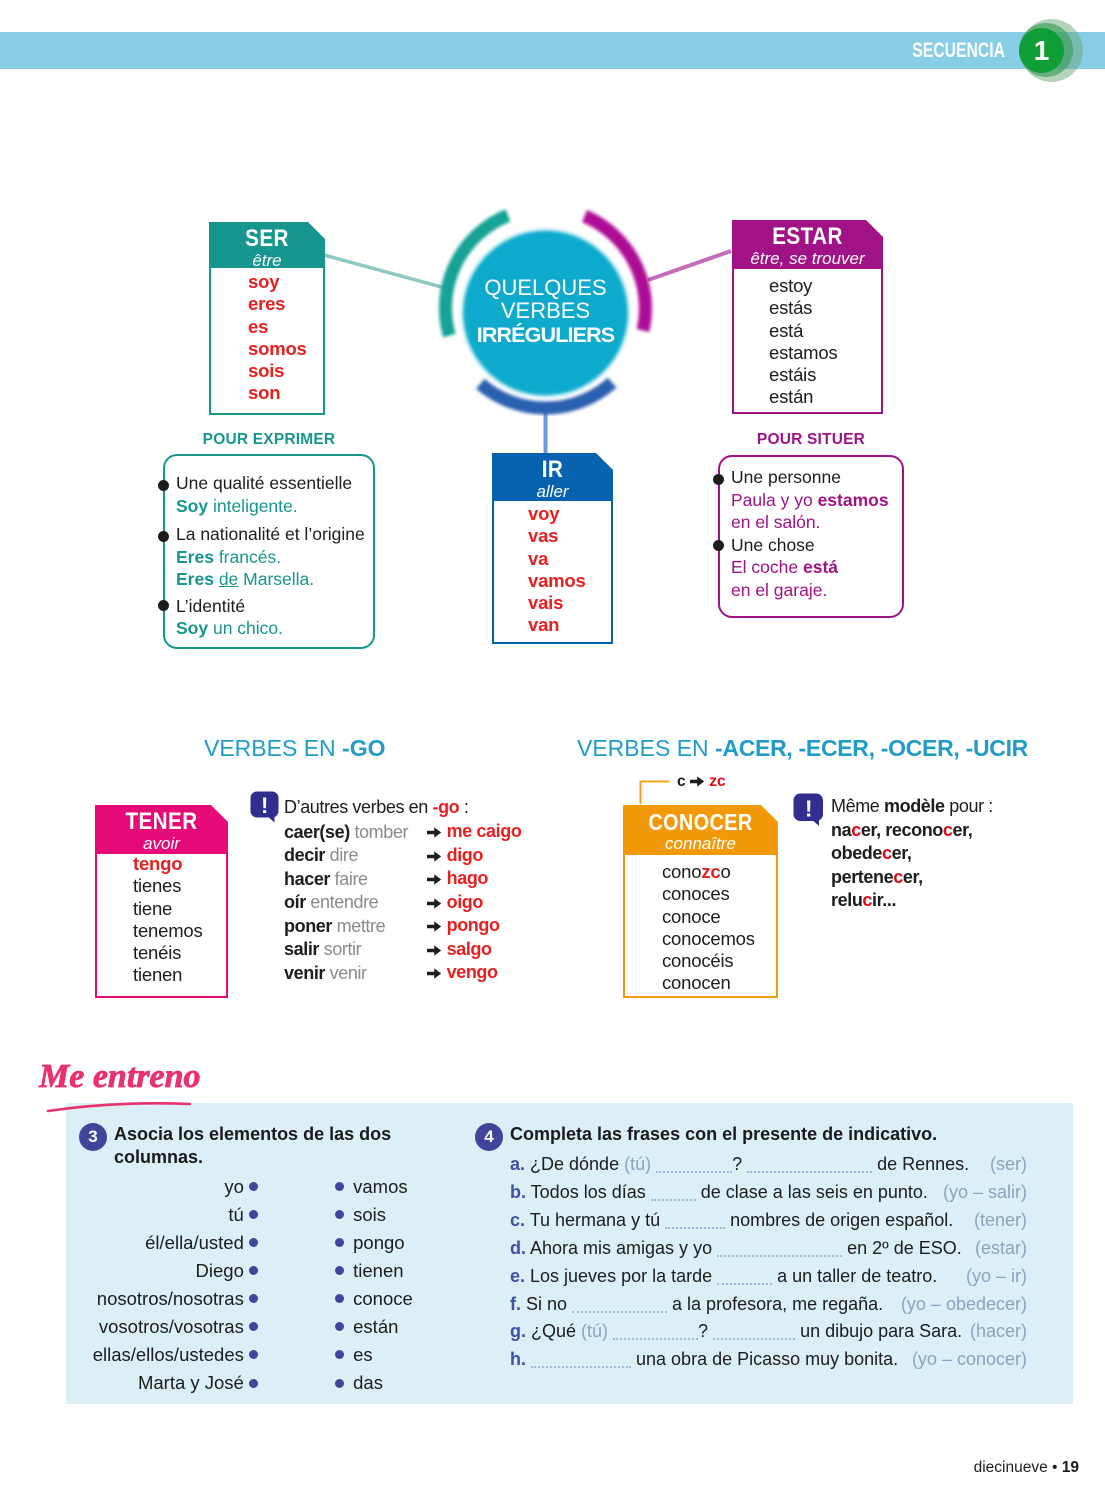 The height and width of the screenshot is (1500, 1105). Describe the element at coordinates (545, 310) in the screenshot. I see `svg-text: VERBES` at that location.